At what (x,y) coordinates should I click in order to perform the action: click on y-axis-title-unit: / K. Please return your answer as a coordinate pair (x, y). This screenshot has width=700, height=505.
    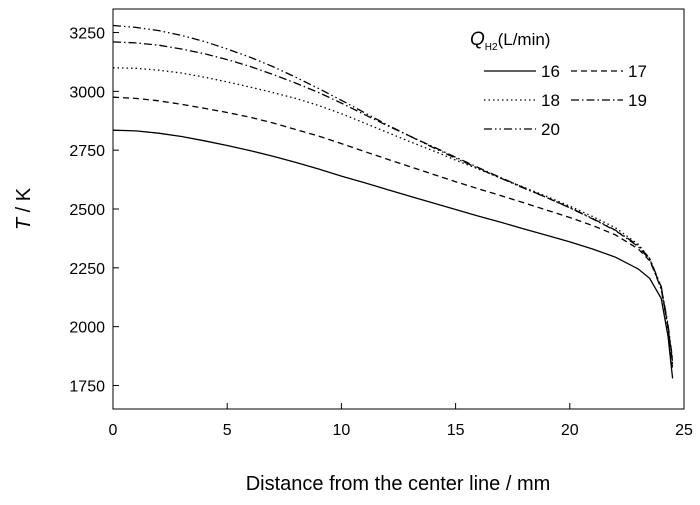
    Looking at the image, I should click on (24, 202).